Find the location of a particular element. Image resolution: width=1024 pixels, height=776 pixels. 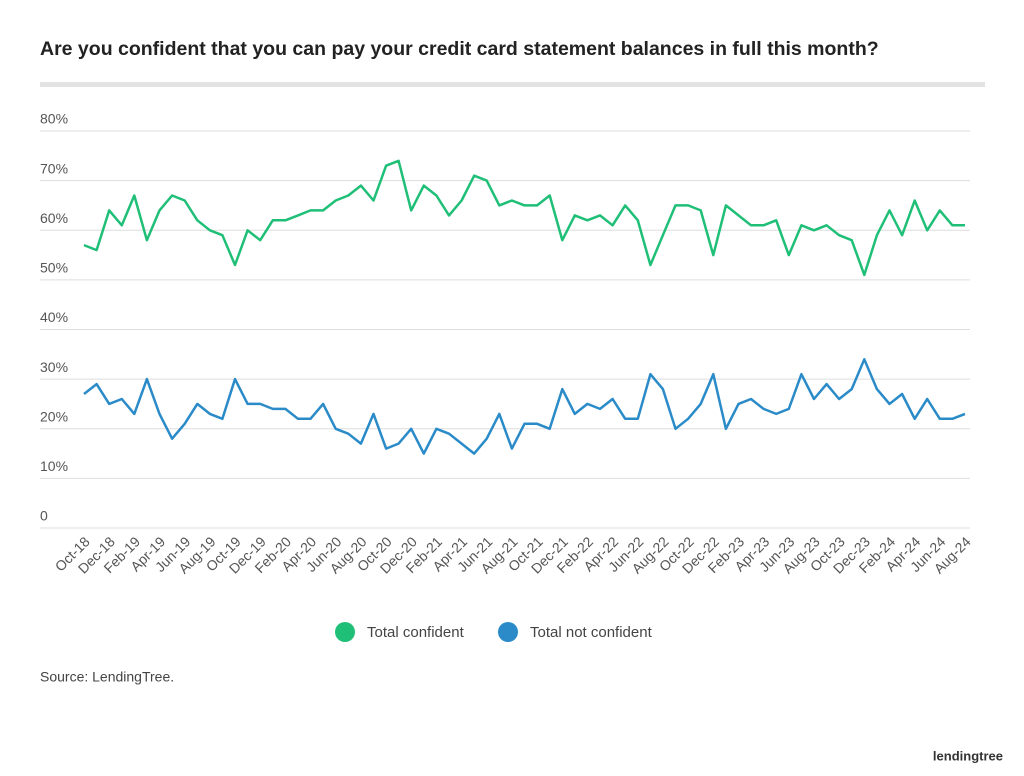

y-tick-label: 20% is located at coordinates (54, 416).